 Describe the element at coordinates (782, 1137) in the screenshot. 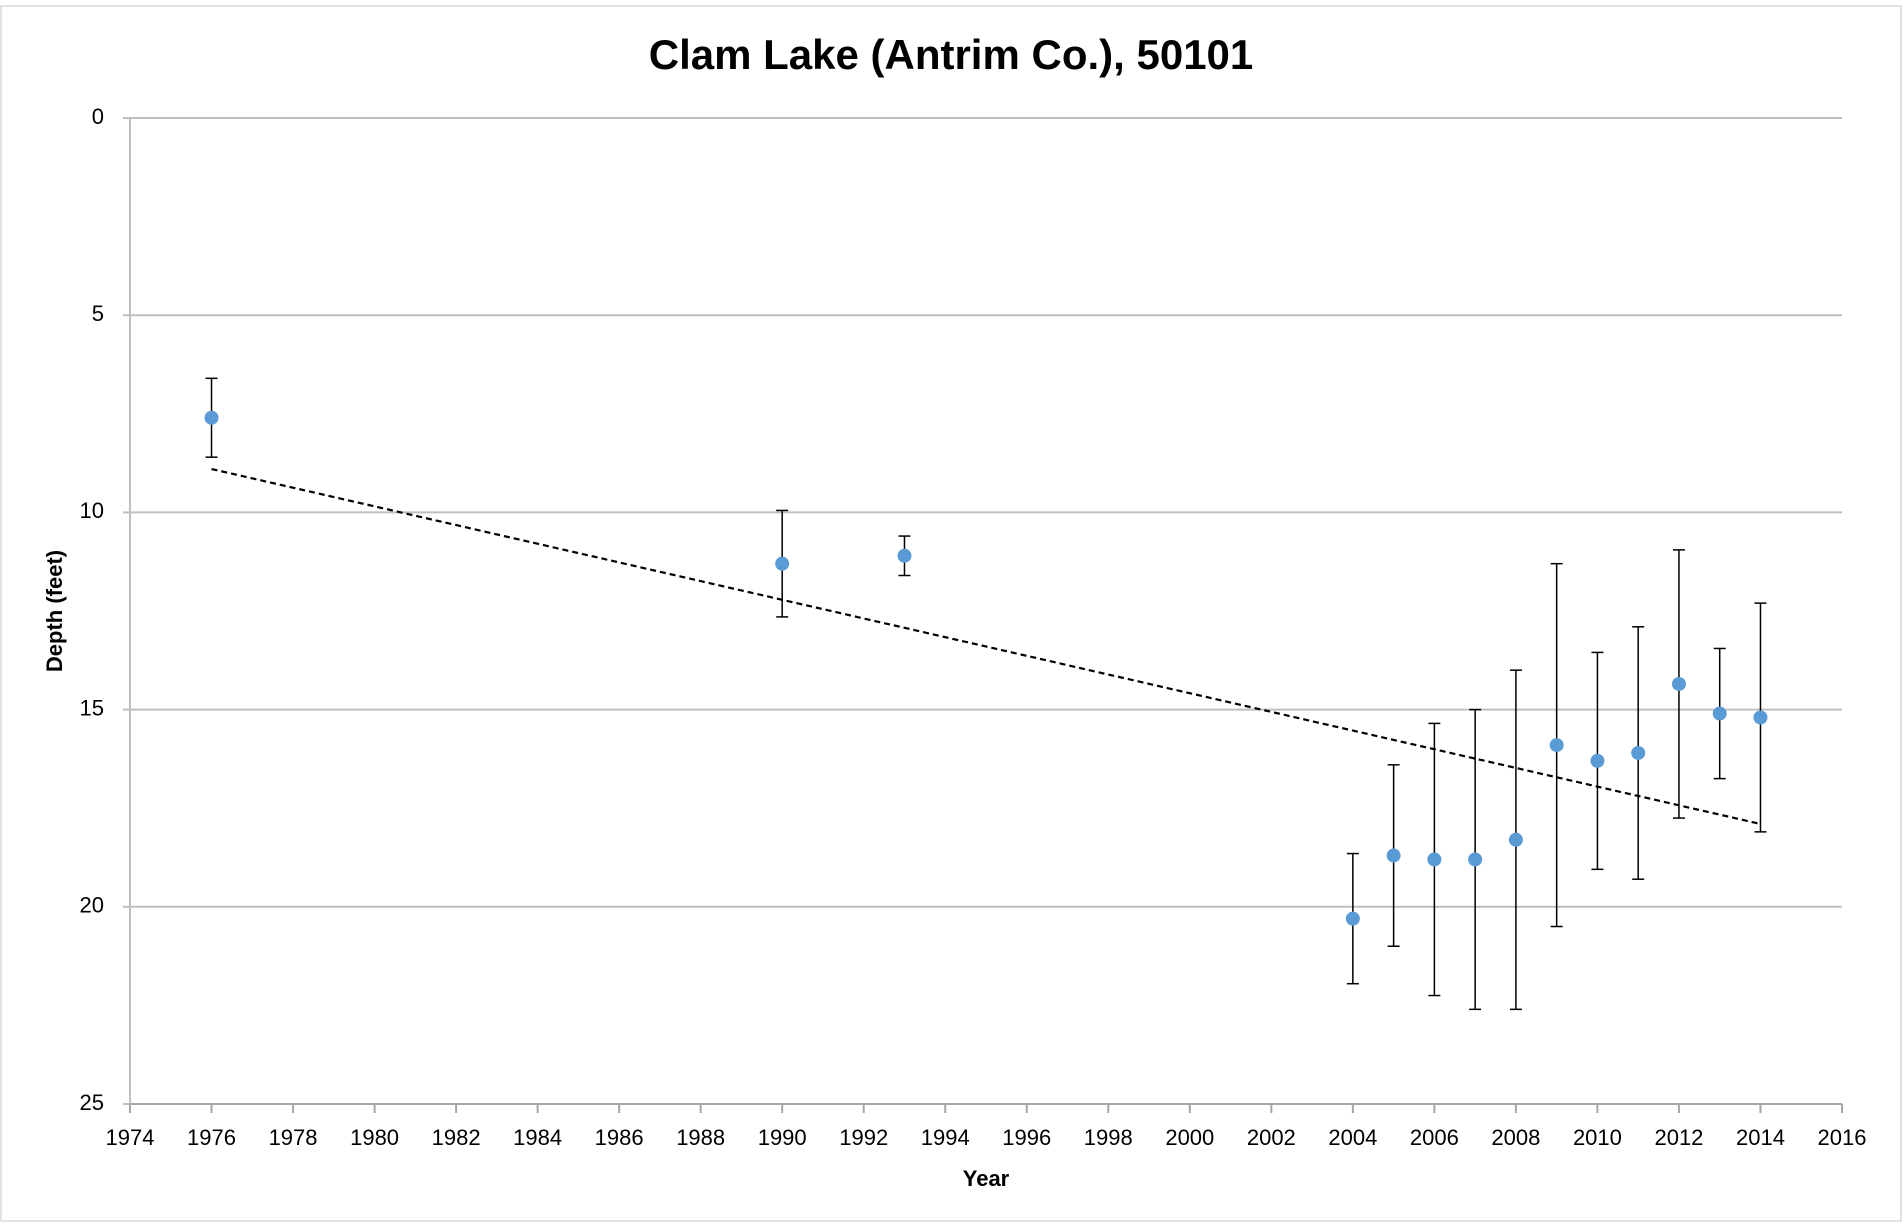

I see `x-tick-label: 1990` at that location.